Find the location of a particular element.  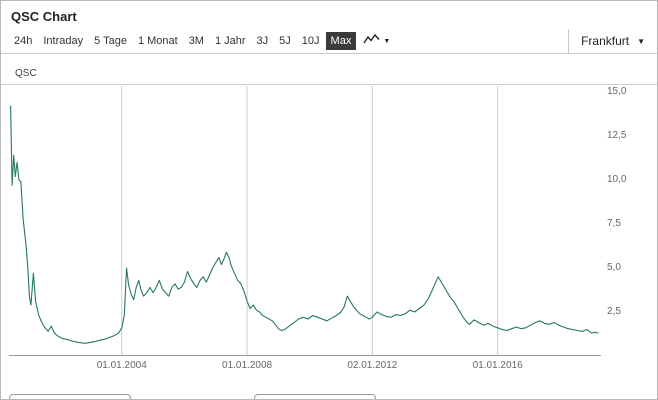

line-chart-icon is located at coordinates (371, 40).